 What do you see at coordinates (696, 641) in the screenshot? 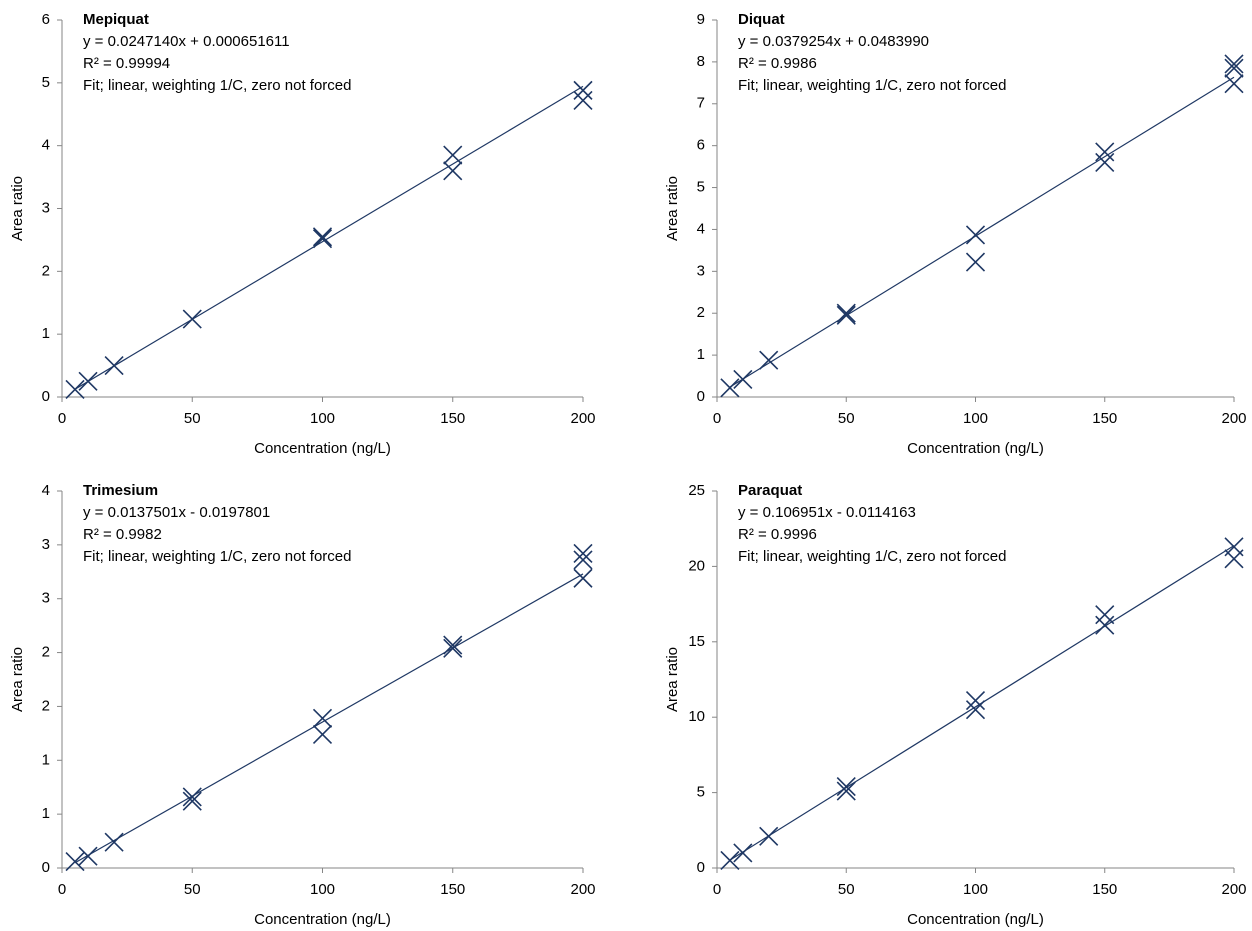
I see `y-tick-label: 15` at bounding box center [696, 641].